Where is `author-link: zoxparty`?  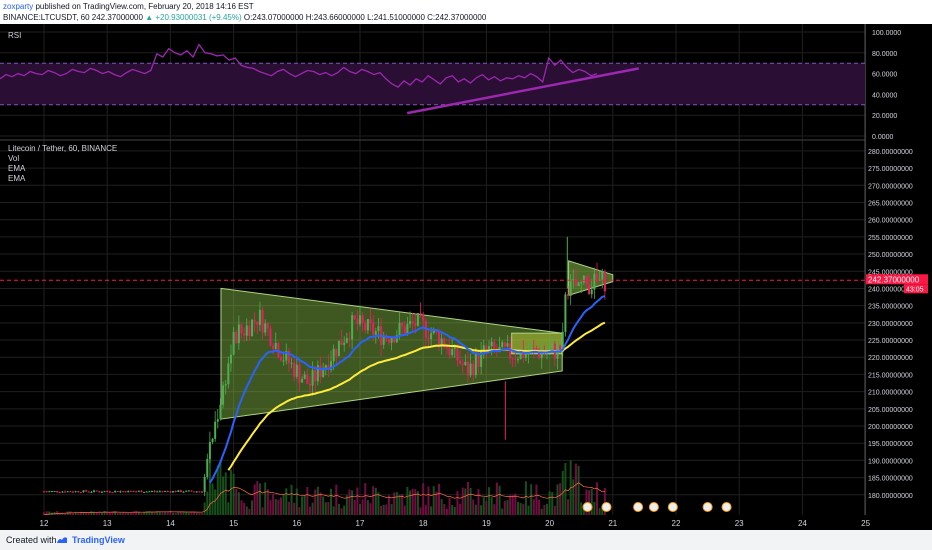 author-link: zoxparty is located at coordinates (18, 6).